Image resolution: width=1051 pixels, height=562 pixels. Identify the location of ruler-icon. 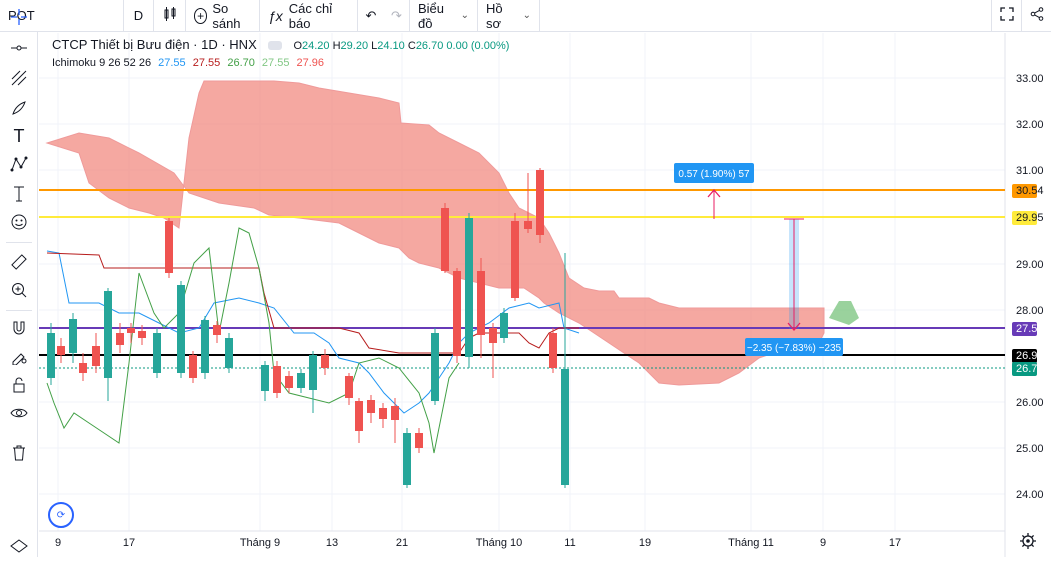
(19, 262).